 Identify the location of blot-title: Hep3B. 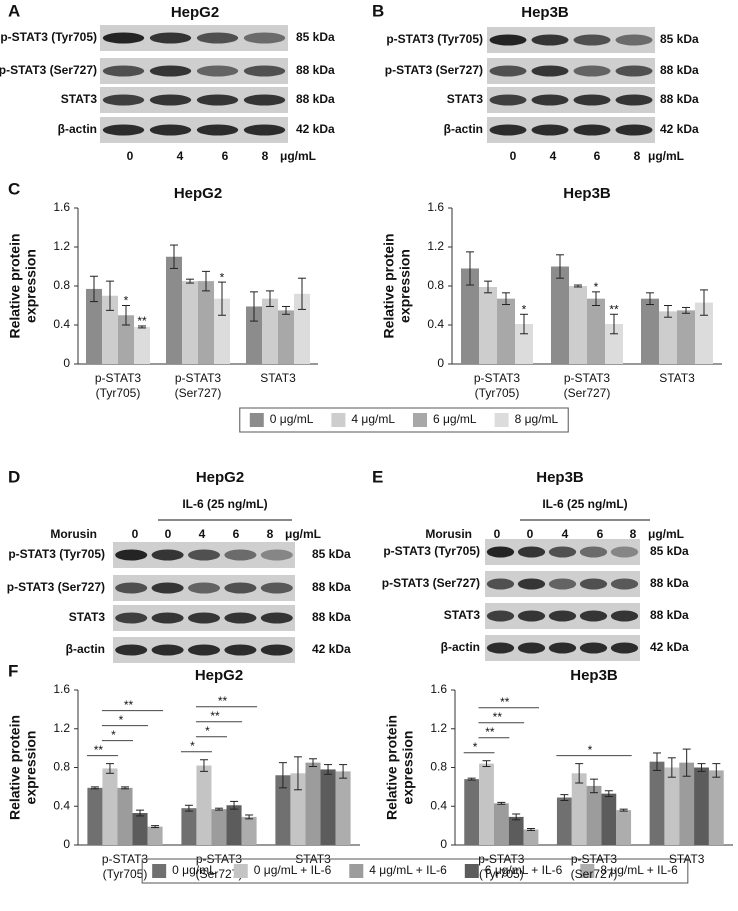
(560, 477).